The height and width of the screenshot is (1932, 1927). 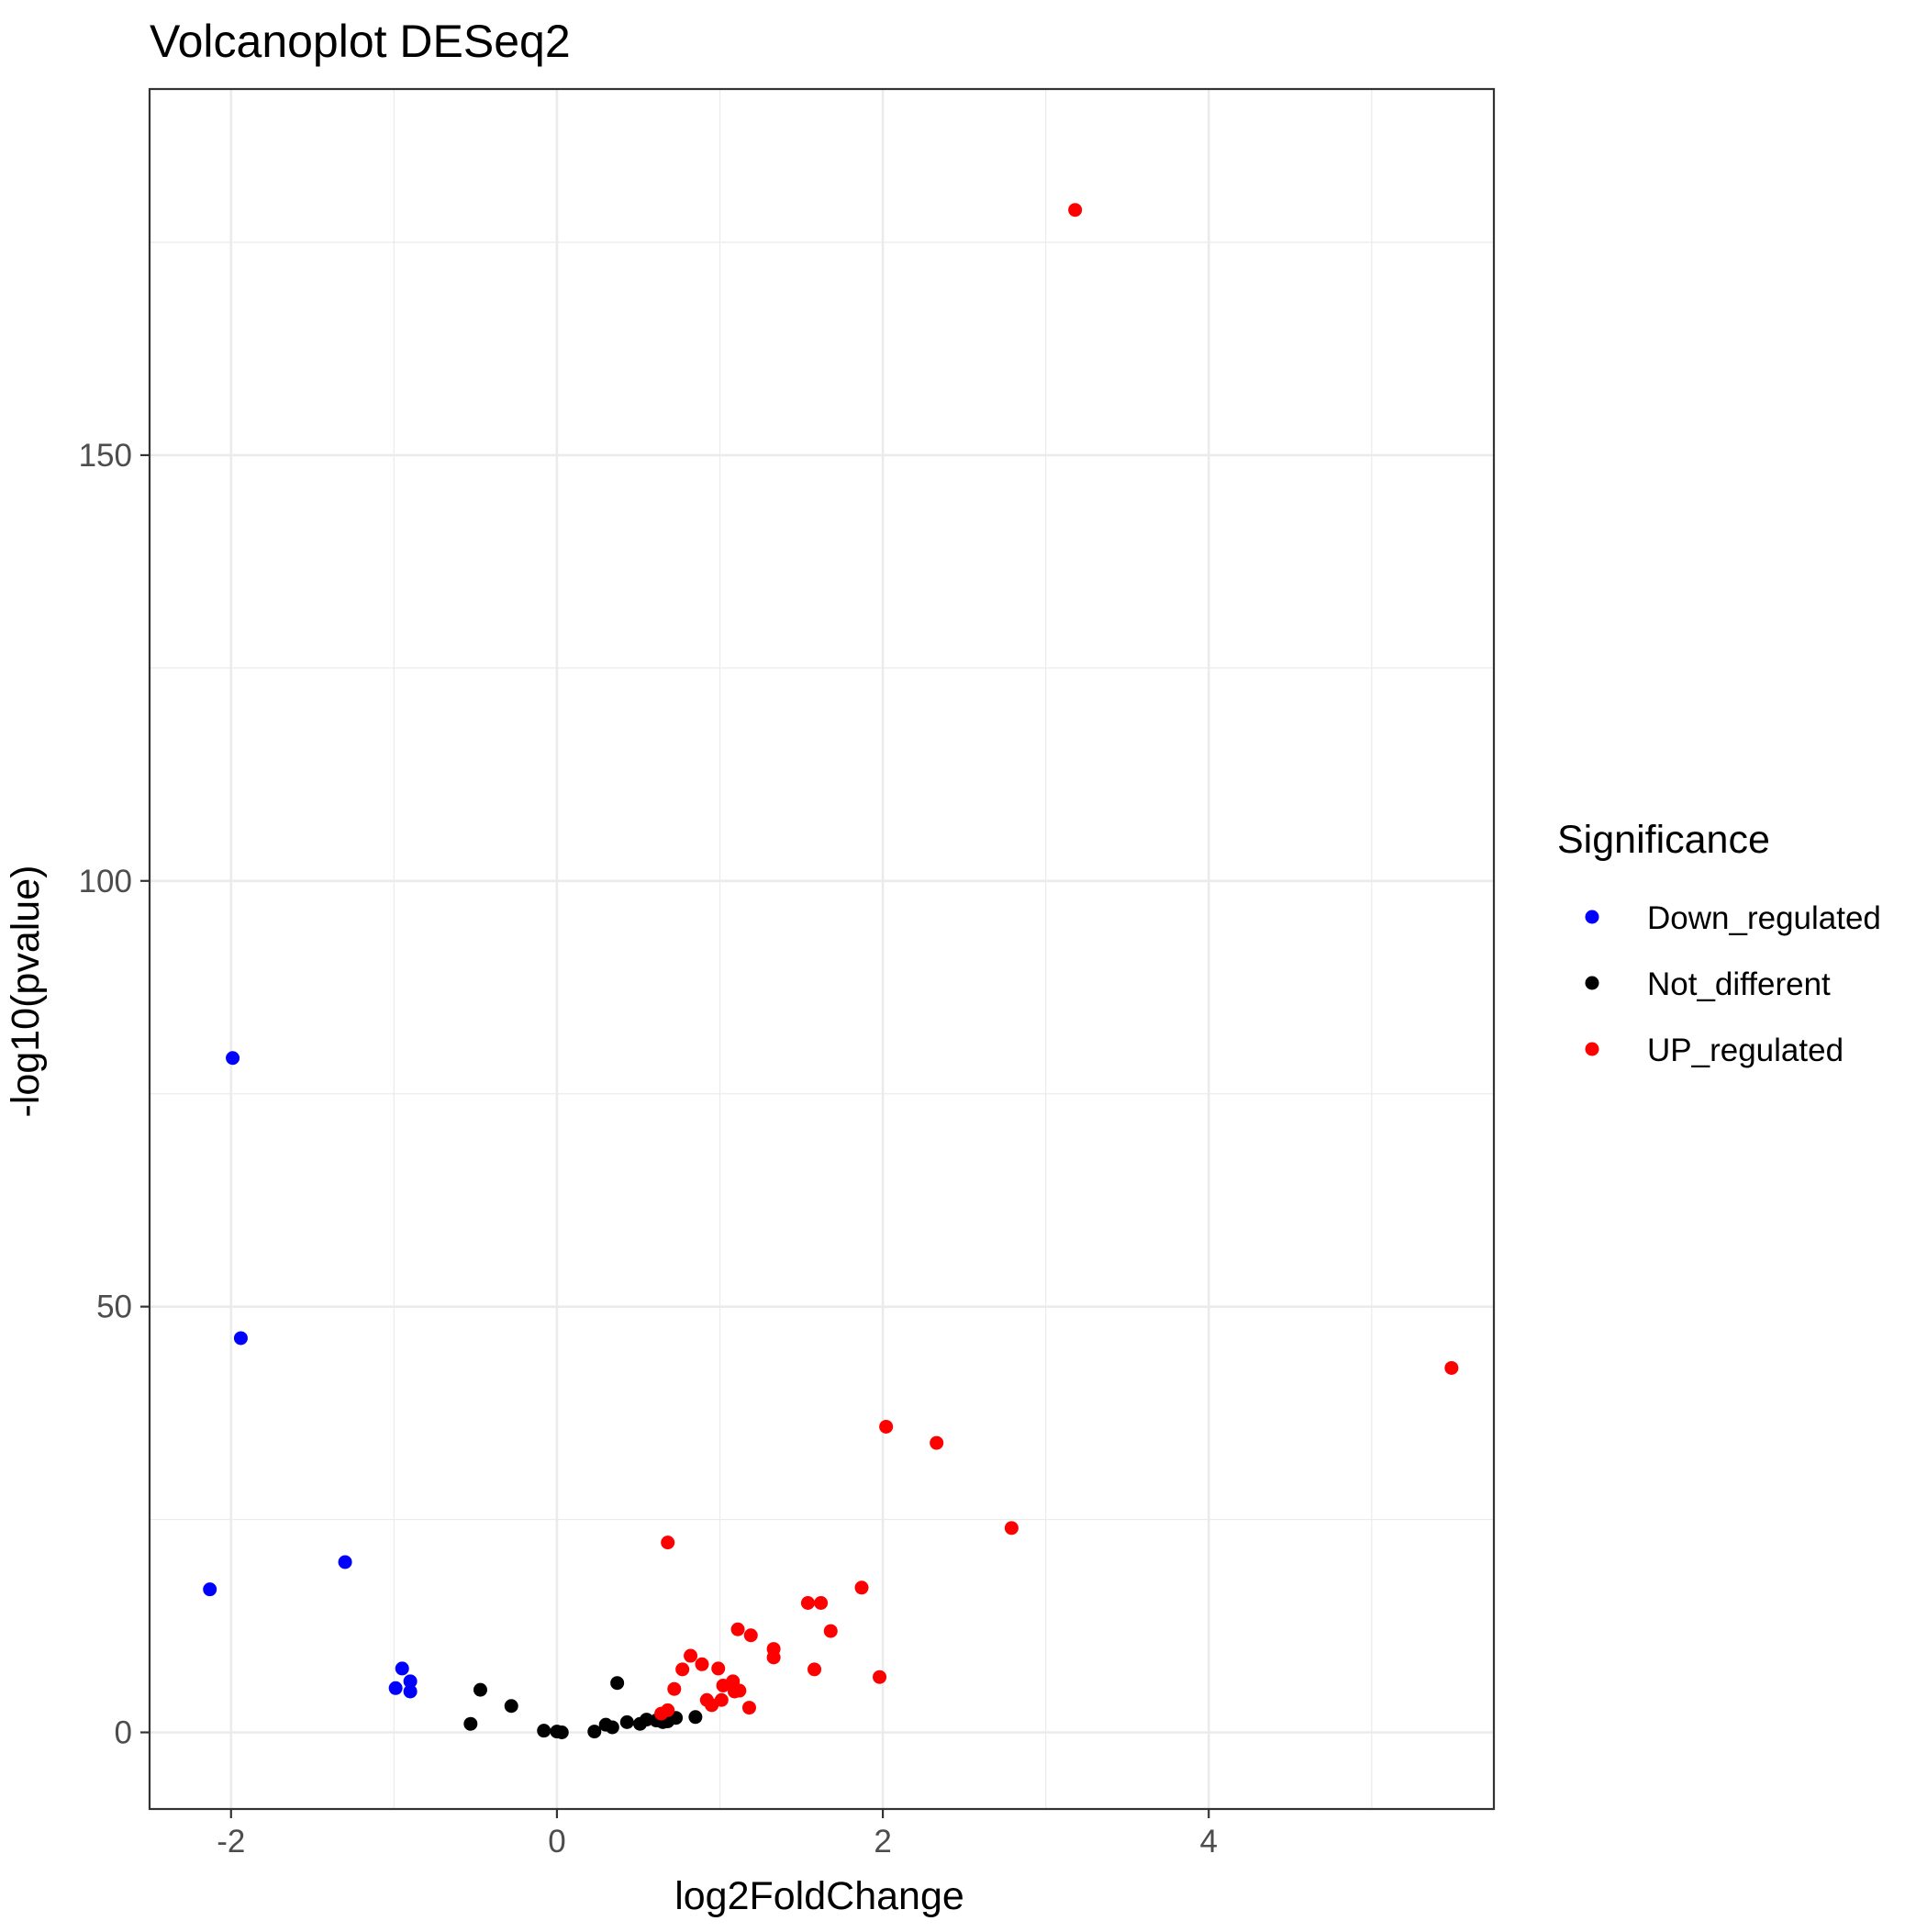 What do you see at coordinates (114, 1094) in the screenshot?
I see `y-axis: 0 50 100 150` at bounding box center [114, 1094].